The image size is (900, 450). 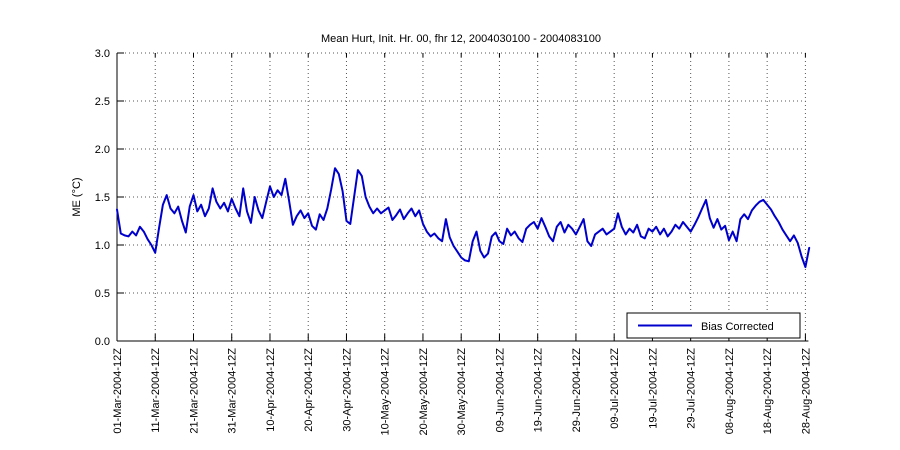 What do you see at coordinates (102, 246) in the screenshot?
I see `y-tick-label: 1.0` at bounding box center [102, 246].